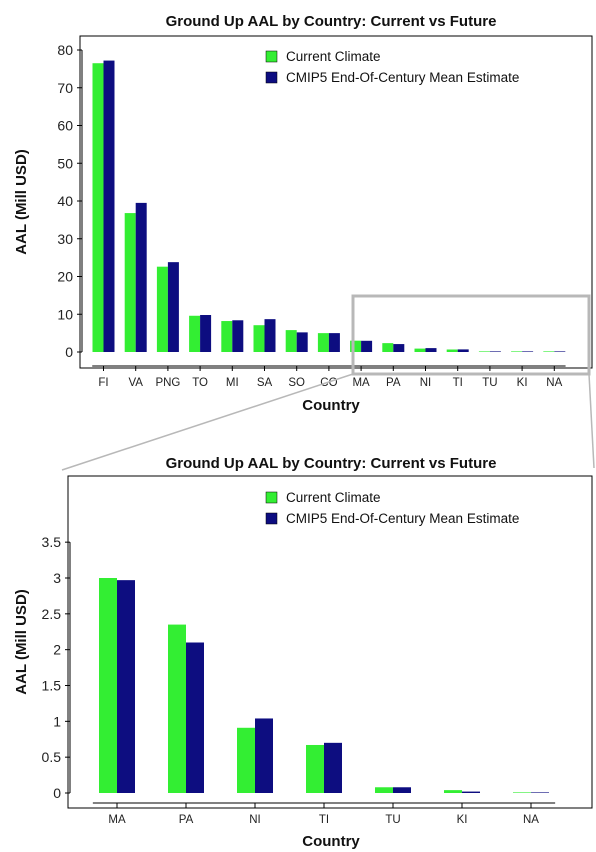 This screenshot has height=852, width=596. I want to click on top-x-tick-label-pa: PA, so click(393, 383).